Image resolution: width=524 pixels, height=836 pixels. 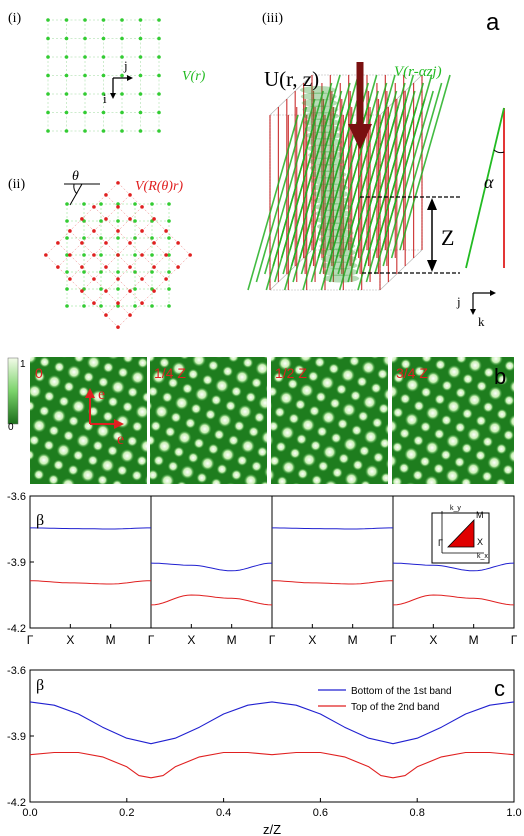 I want to click on x-tick-label: Γ, so click(x=272, y=640).